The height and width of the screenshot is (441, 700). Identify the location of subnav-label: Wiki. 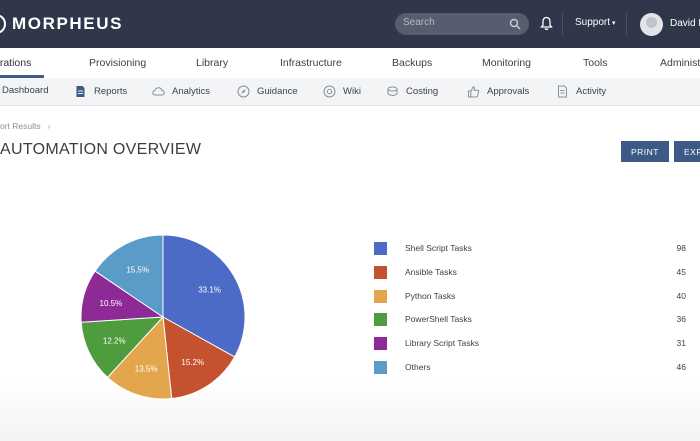
(352, 91).